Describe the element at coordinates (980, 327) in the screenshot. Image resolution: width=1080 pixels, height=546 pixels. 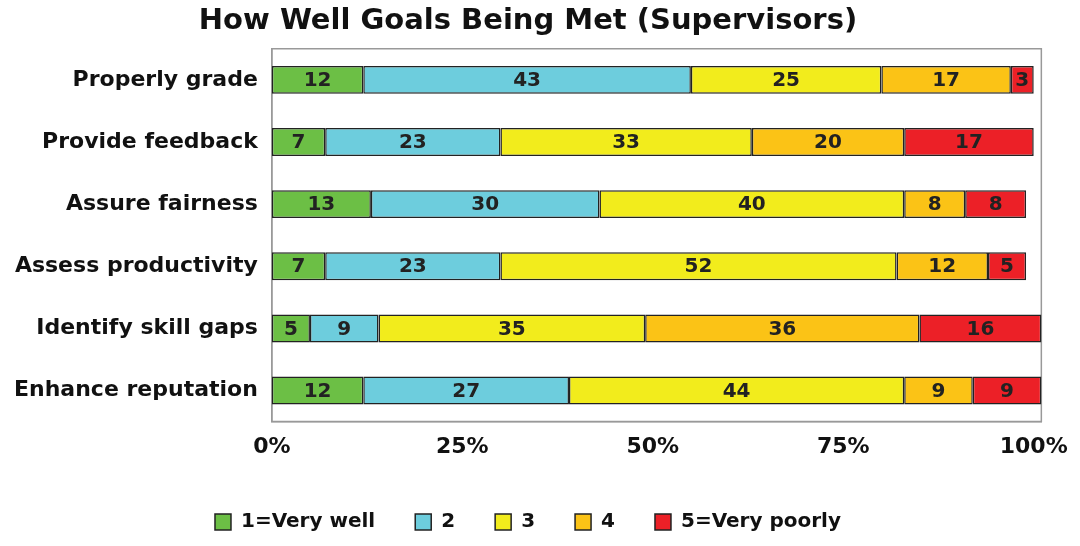
I see `data-label: 16` at that location.